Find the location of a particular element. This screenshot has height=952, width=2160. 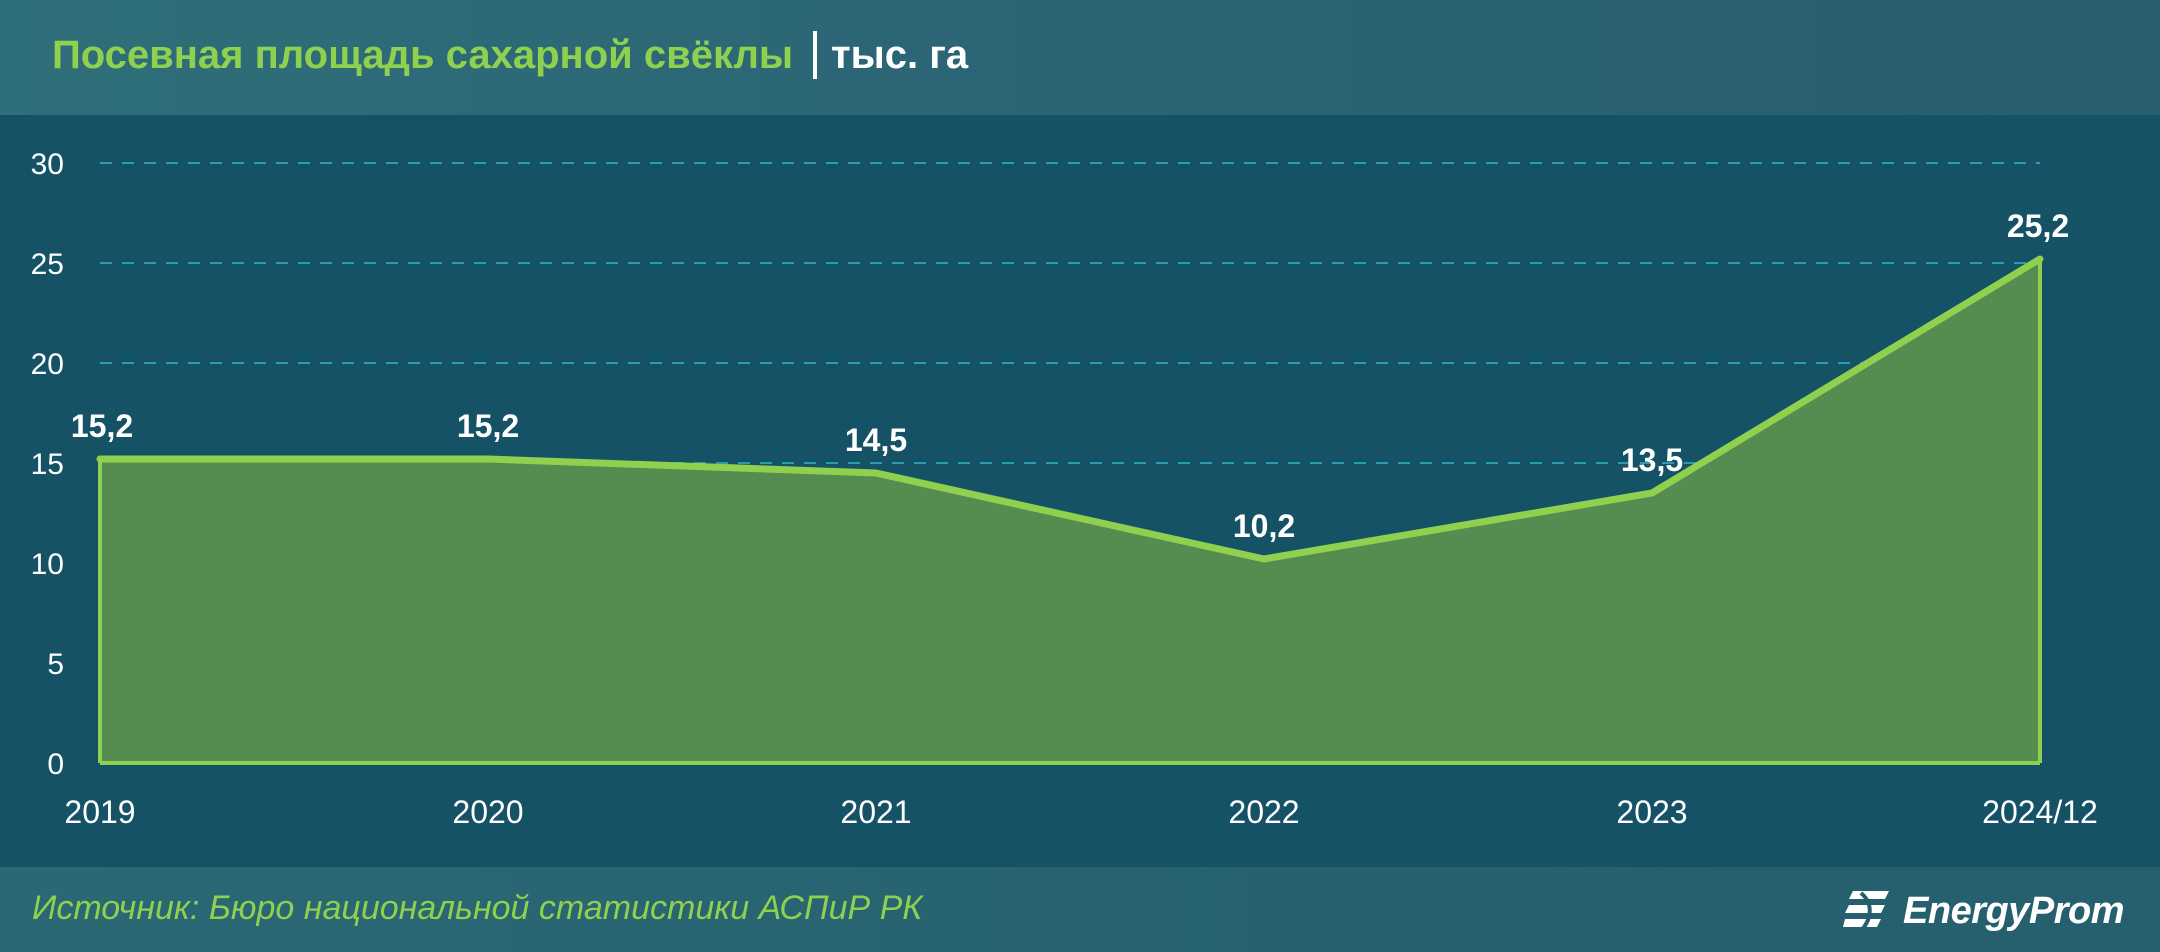

y-tick-label: 10 is located at coordinates (47, 564).